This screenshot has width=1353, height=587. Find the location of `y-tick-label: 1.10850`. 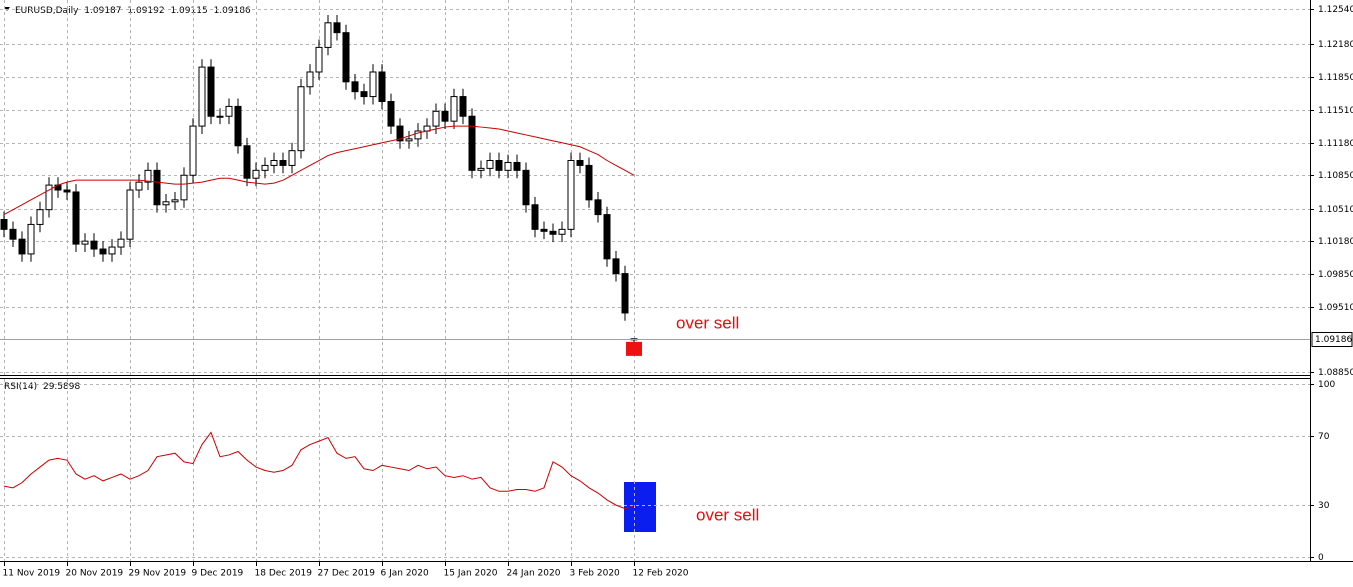

y-tick-label: 1.10850 is located at coordinates (1335, 176).